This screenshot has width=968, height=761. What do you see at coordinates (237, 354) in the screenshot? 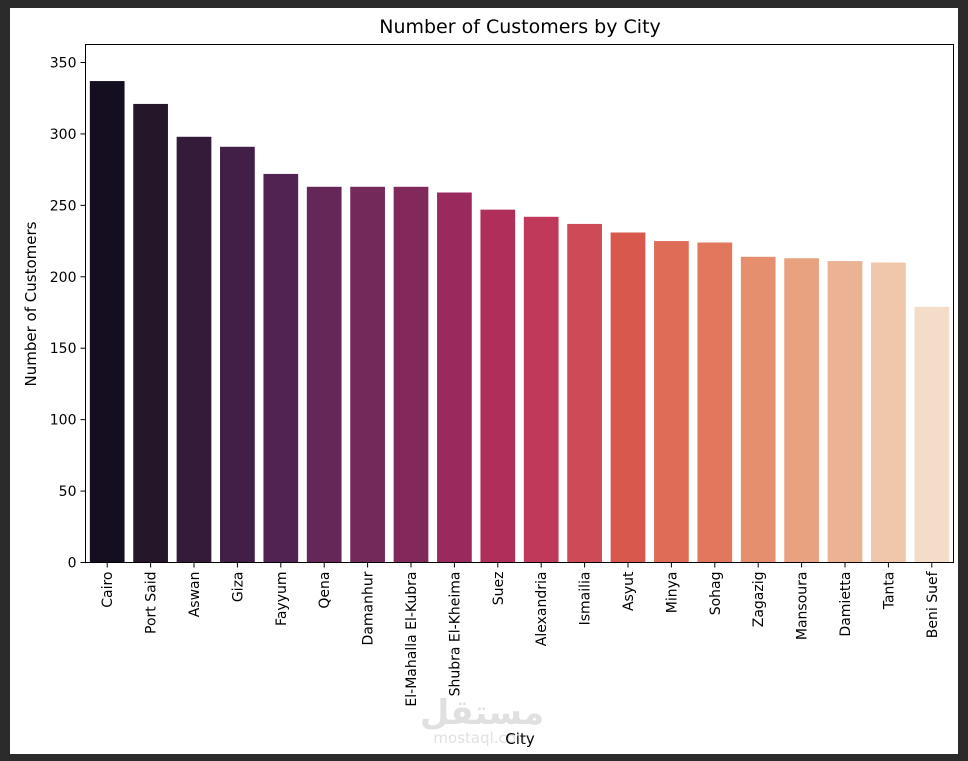
I see `bar-giza` at bounding box center [237, 354].